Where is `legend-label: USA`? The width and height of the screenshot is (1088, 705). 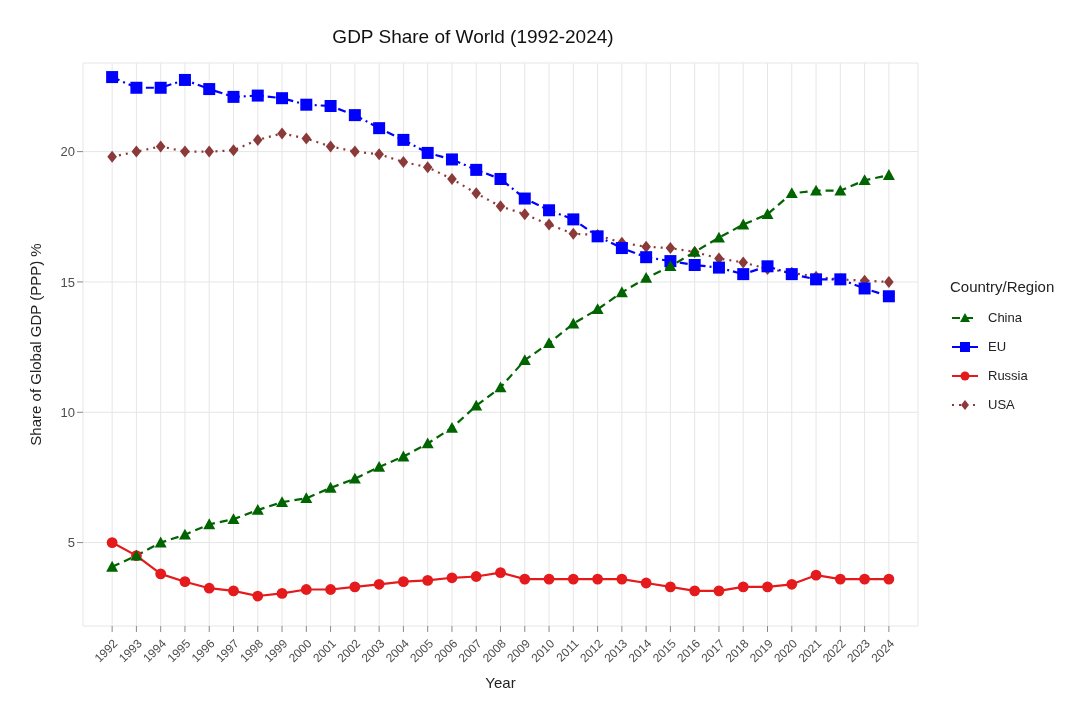
legend-label: USA is located at coordinates (1001, 404).